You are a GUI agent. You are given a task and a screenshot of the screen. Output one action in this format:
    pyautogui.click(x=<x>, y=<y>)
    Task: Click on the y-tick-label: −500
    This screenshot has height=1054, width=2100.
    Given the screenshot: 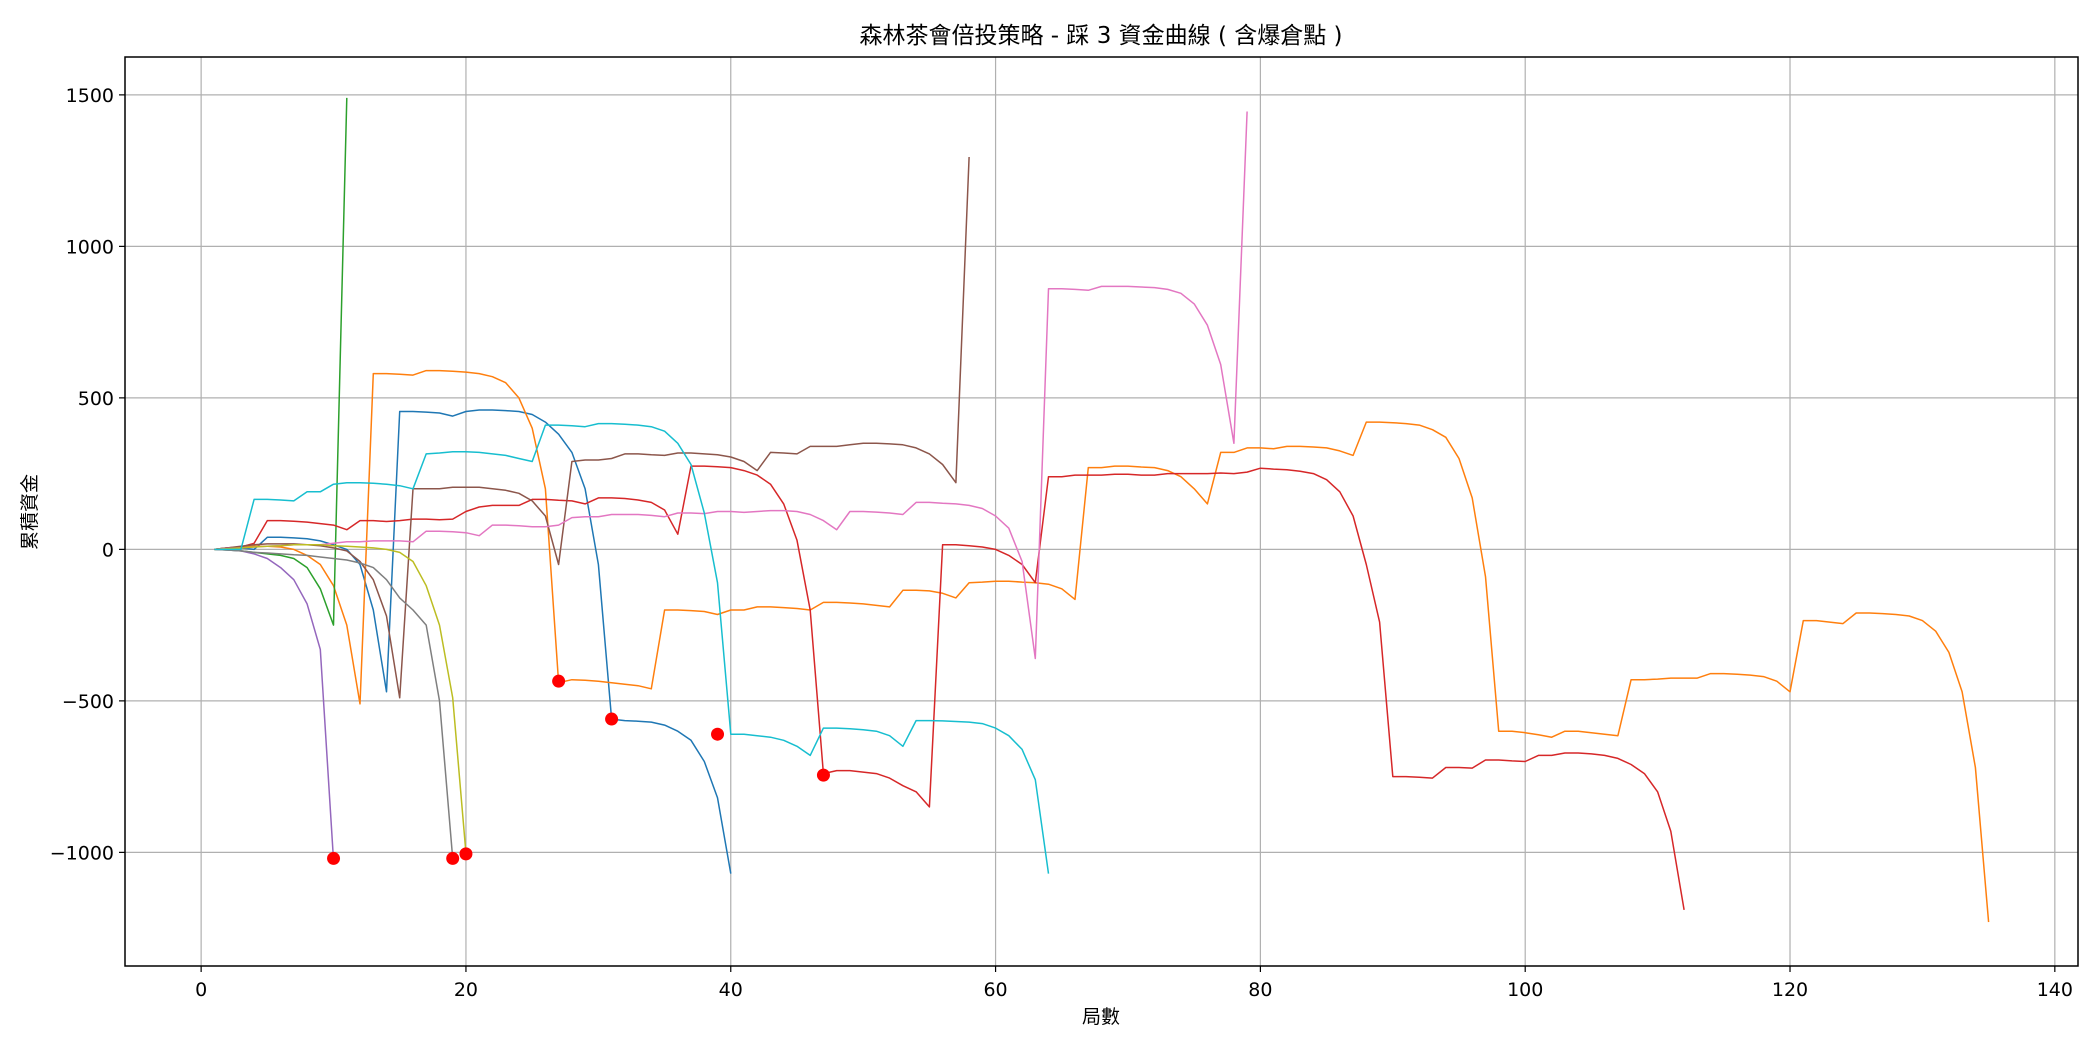 What is the action you would take?
    pyautogui.click(x=88, y=702)
    